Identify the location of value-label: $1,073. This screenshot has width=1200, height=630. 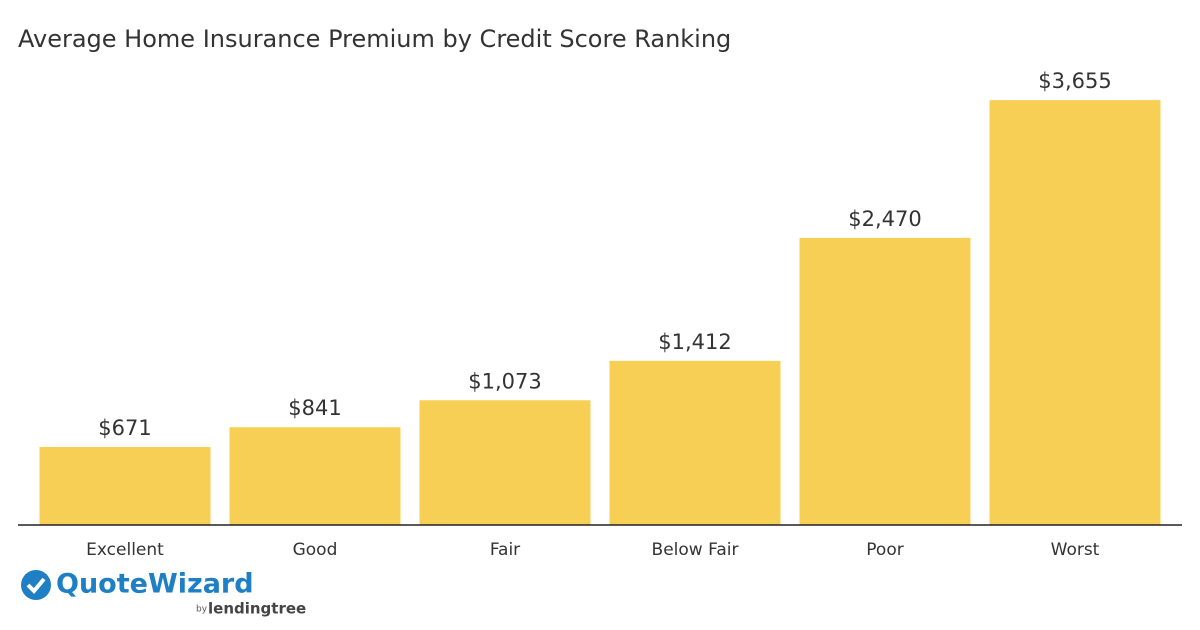
(504, 381).